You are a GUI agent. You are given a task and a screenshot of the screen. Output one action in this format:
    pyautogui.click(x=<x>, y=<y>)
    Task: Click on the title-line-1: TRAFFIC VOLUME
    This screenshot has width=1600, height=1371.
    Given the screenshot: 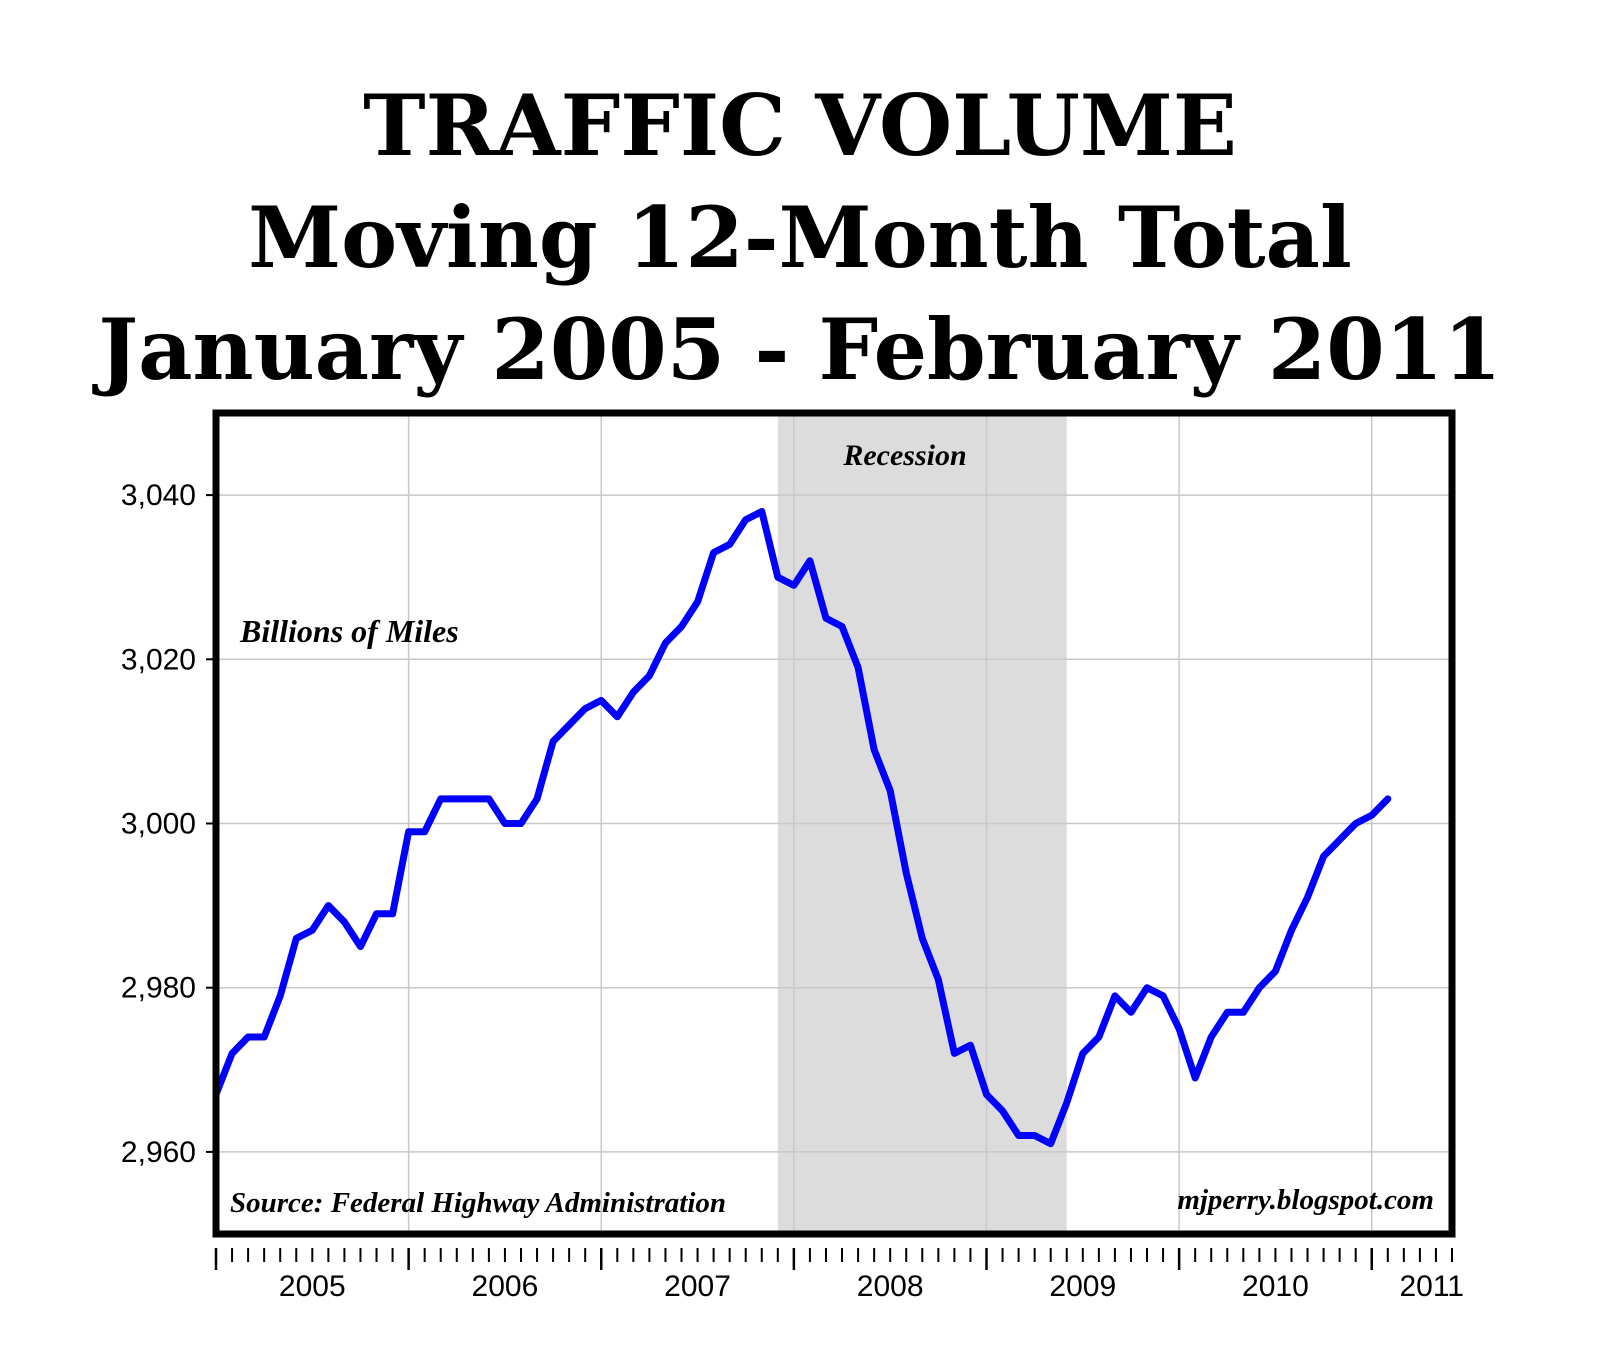 What is the action you would take?
    pyautogui.click(x=800, y=125)
    